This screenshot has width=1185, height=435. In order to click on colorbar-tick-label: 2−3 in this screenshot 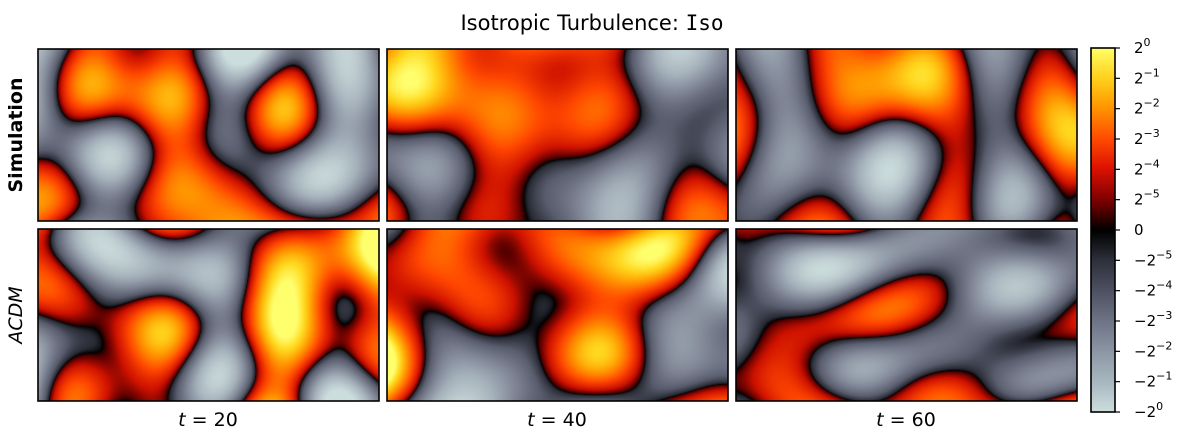, I will do `click(1147, 137)`.